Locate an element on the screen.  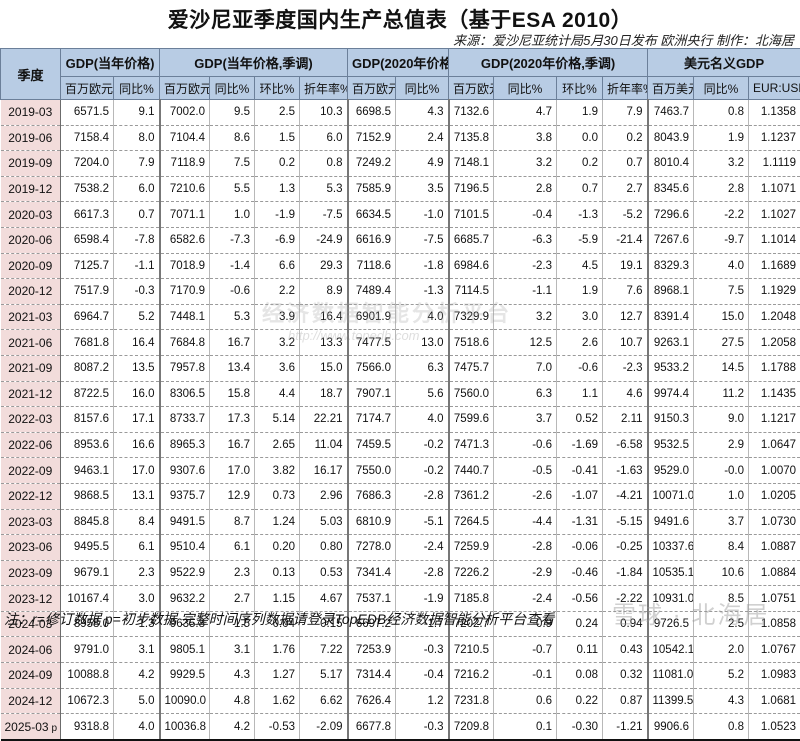
quarter-label: 2022-03 is located at coordinates (30, 419).